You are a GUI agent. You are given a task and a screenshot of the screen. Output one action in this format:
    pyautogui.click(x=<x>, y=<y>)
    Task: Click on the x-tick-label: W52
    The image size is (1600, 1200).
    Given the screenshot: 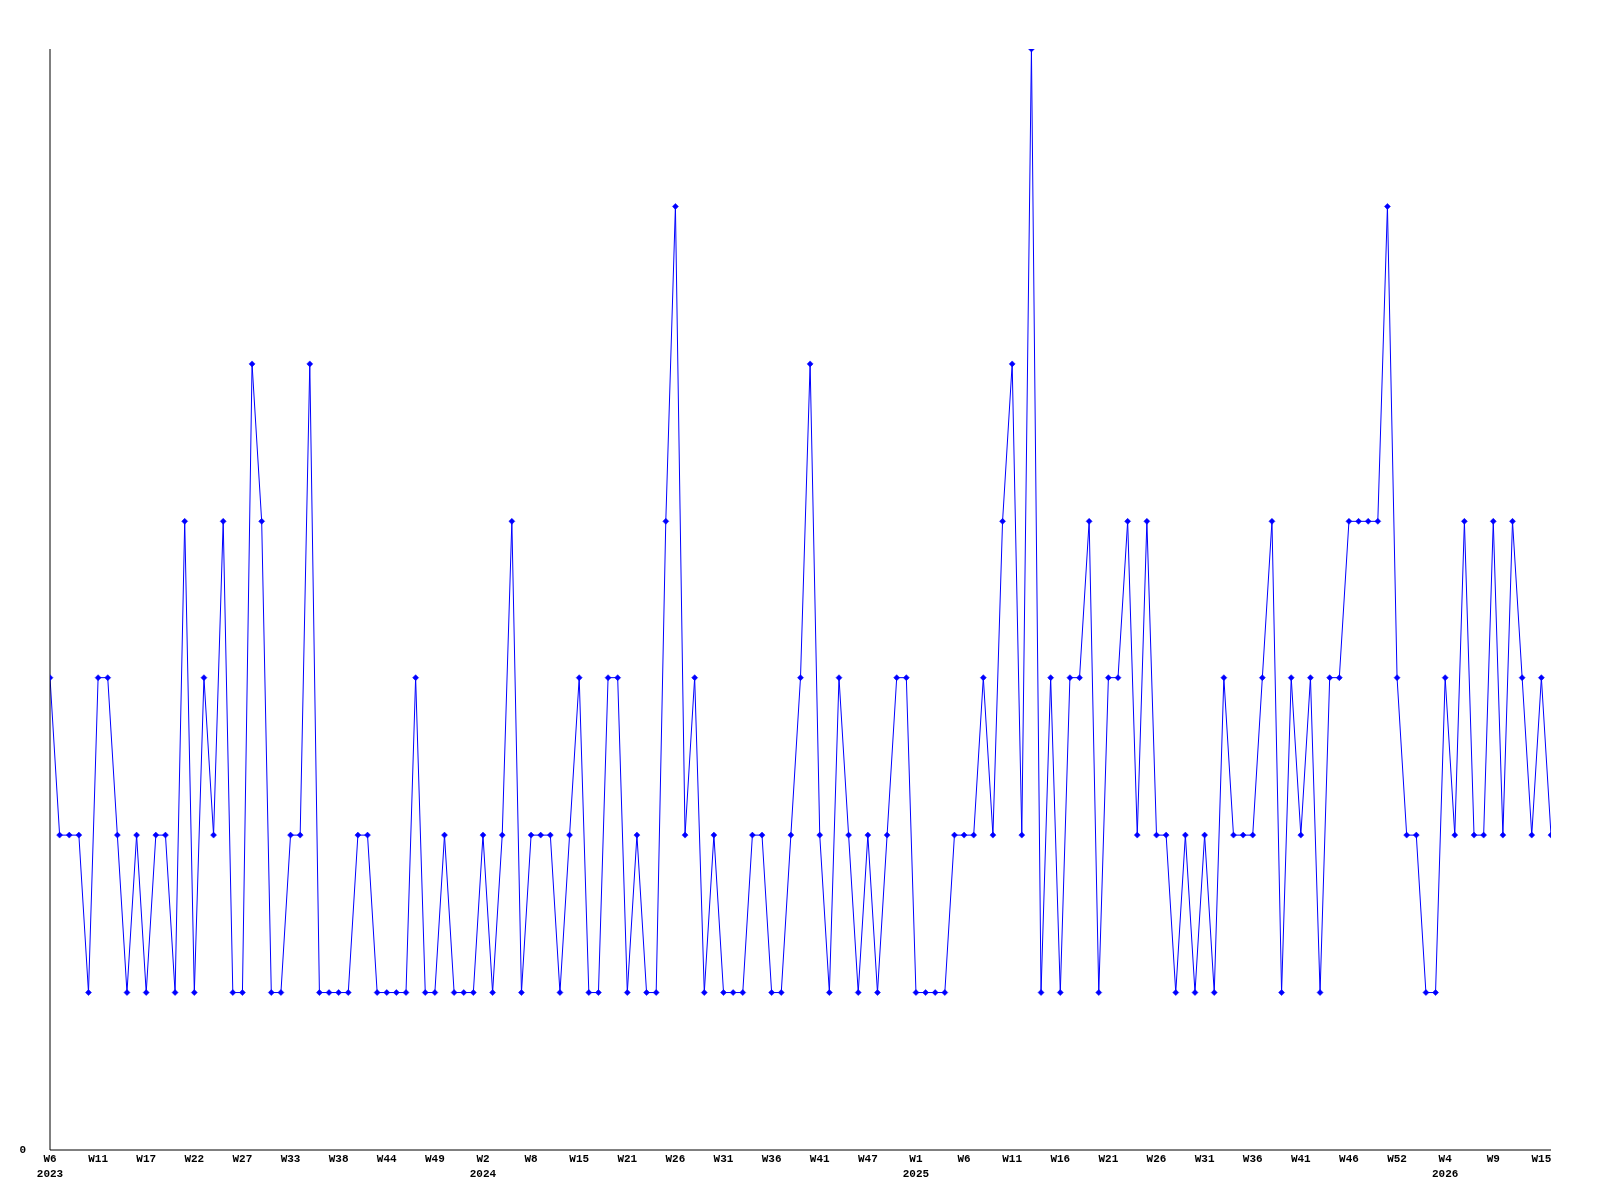 What is the action you would take?
    pyautogui.click(x=1397, y=1158)
    